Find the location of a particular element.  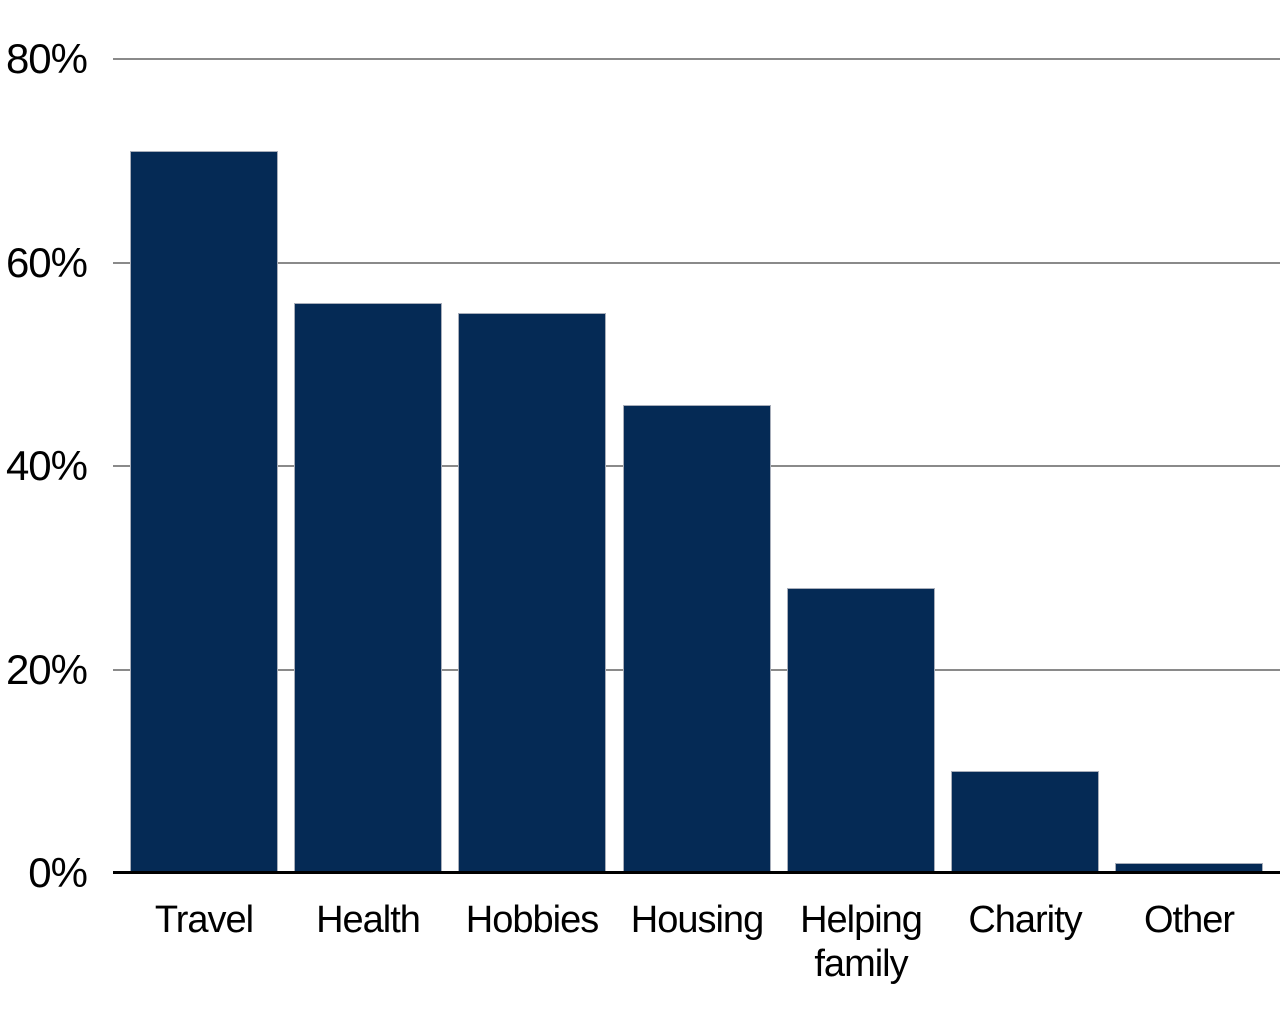

bar-travel is located at coordinates (204, 512).